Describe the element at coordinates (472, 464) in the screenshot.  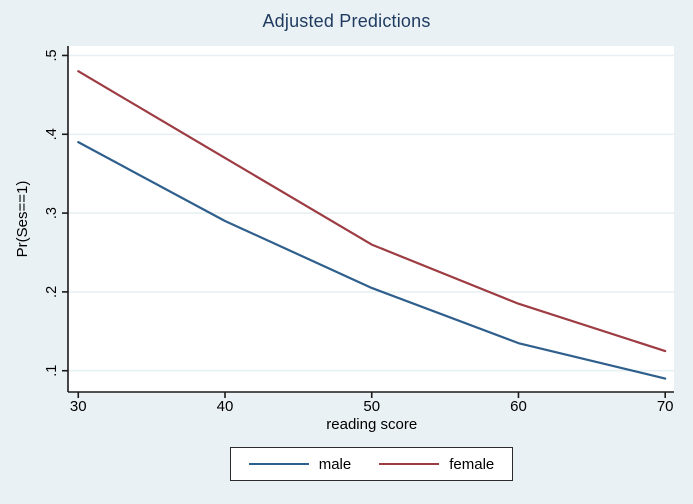
I see `legend-label-female: female` at that location.